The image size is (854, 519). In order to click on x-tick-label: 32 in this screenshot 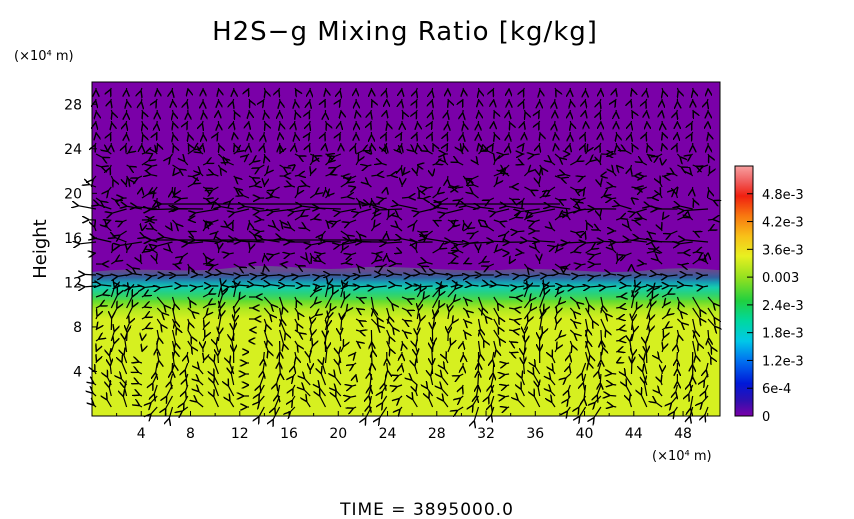, I will do `click(486, 434)`.